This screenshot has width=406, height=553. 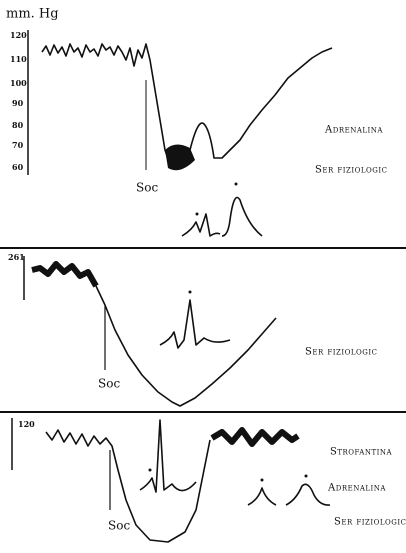 What do you see at coordinates (18, 167) in the screenshot?
I see `tick-label: 60` at bounding box center [18, 167].